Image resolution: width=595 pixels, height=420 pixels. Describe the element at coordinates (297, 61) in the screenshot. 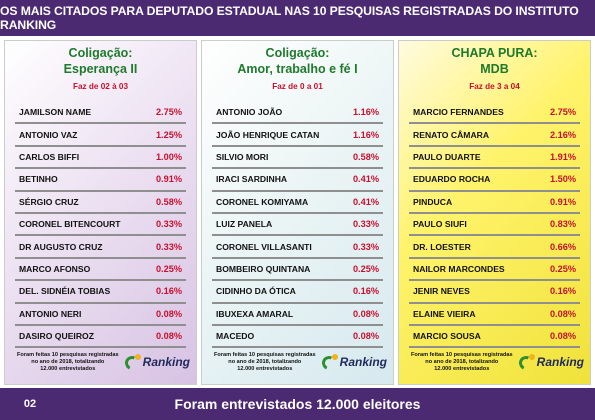

I see `panel-title: Coligação: Amor, trabalho e fé I` at that location.